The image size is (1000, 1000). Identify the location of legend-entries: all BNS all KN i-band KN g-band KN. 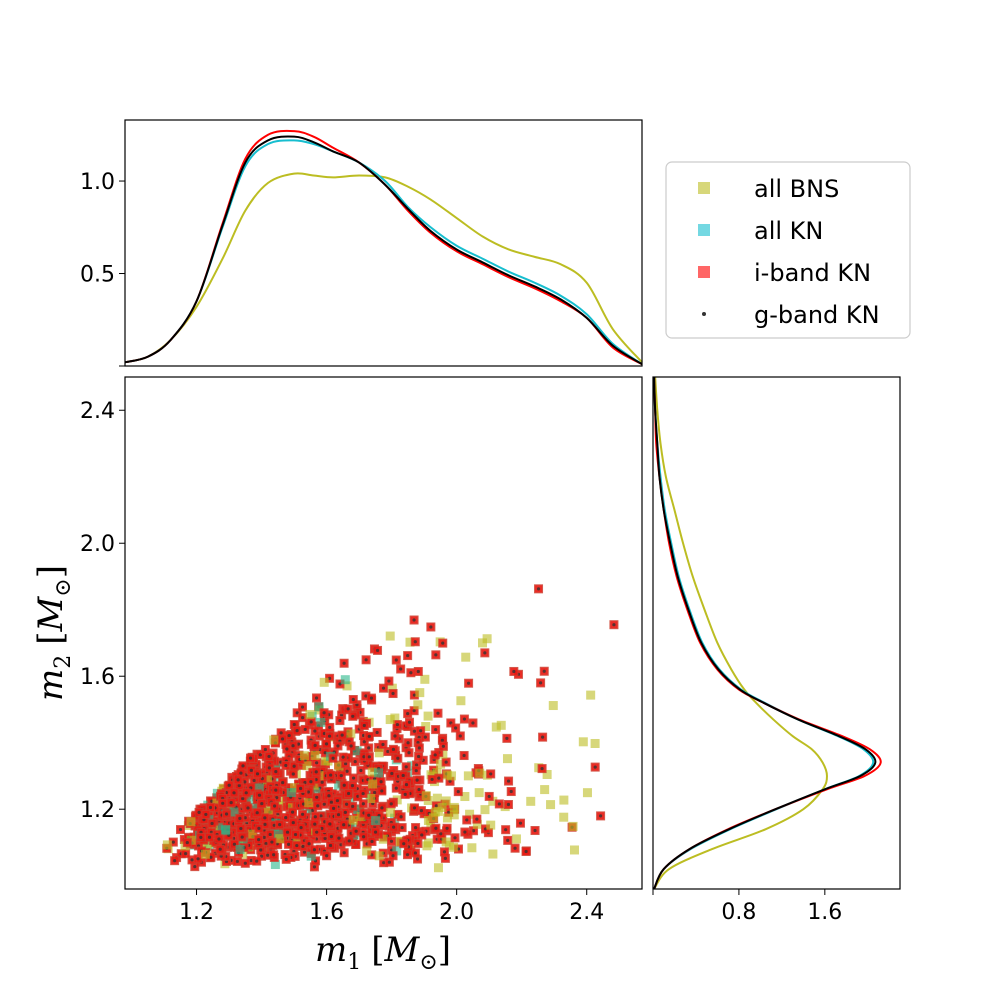
(789, 252).